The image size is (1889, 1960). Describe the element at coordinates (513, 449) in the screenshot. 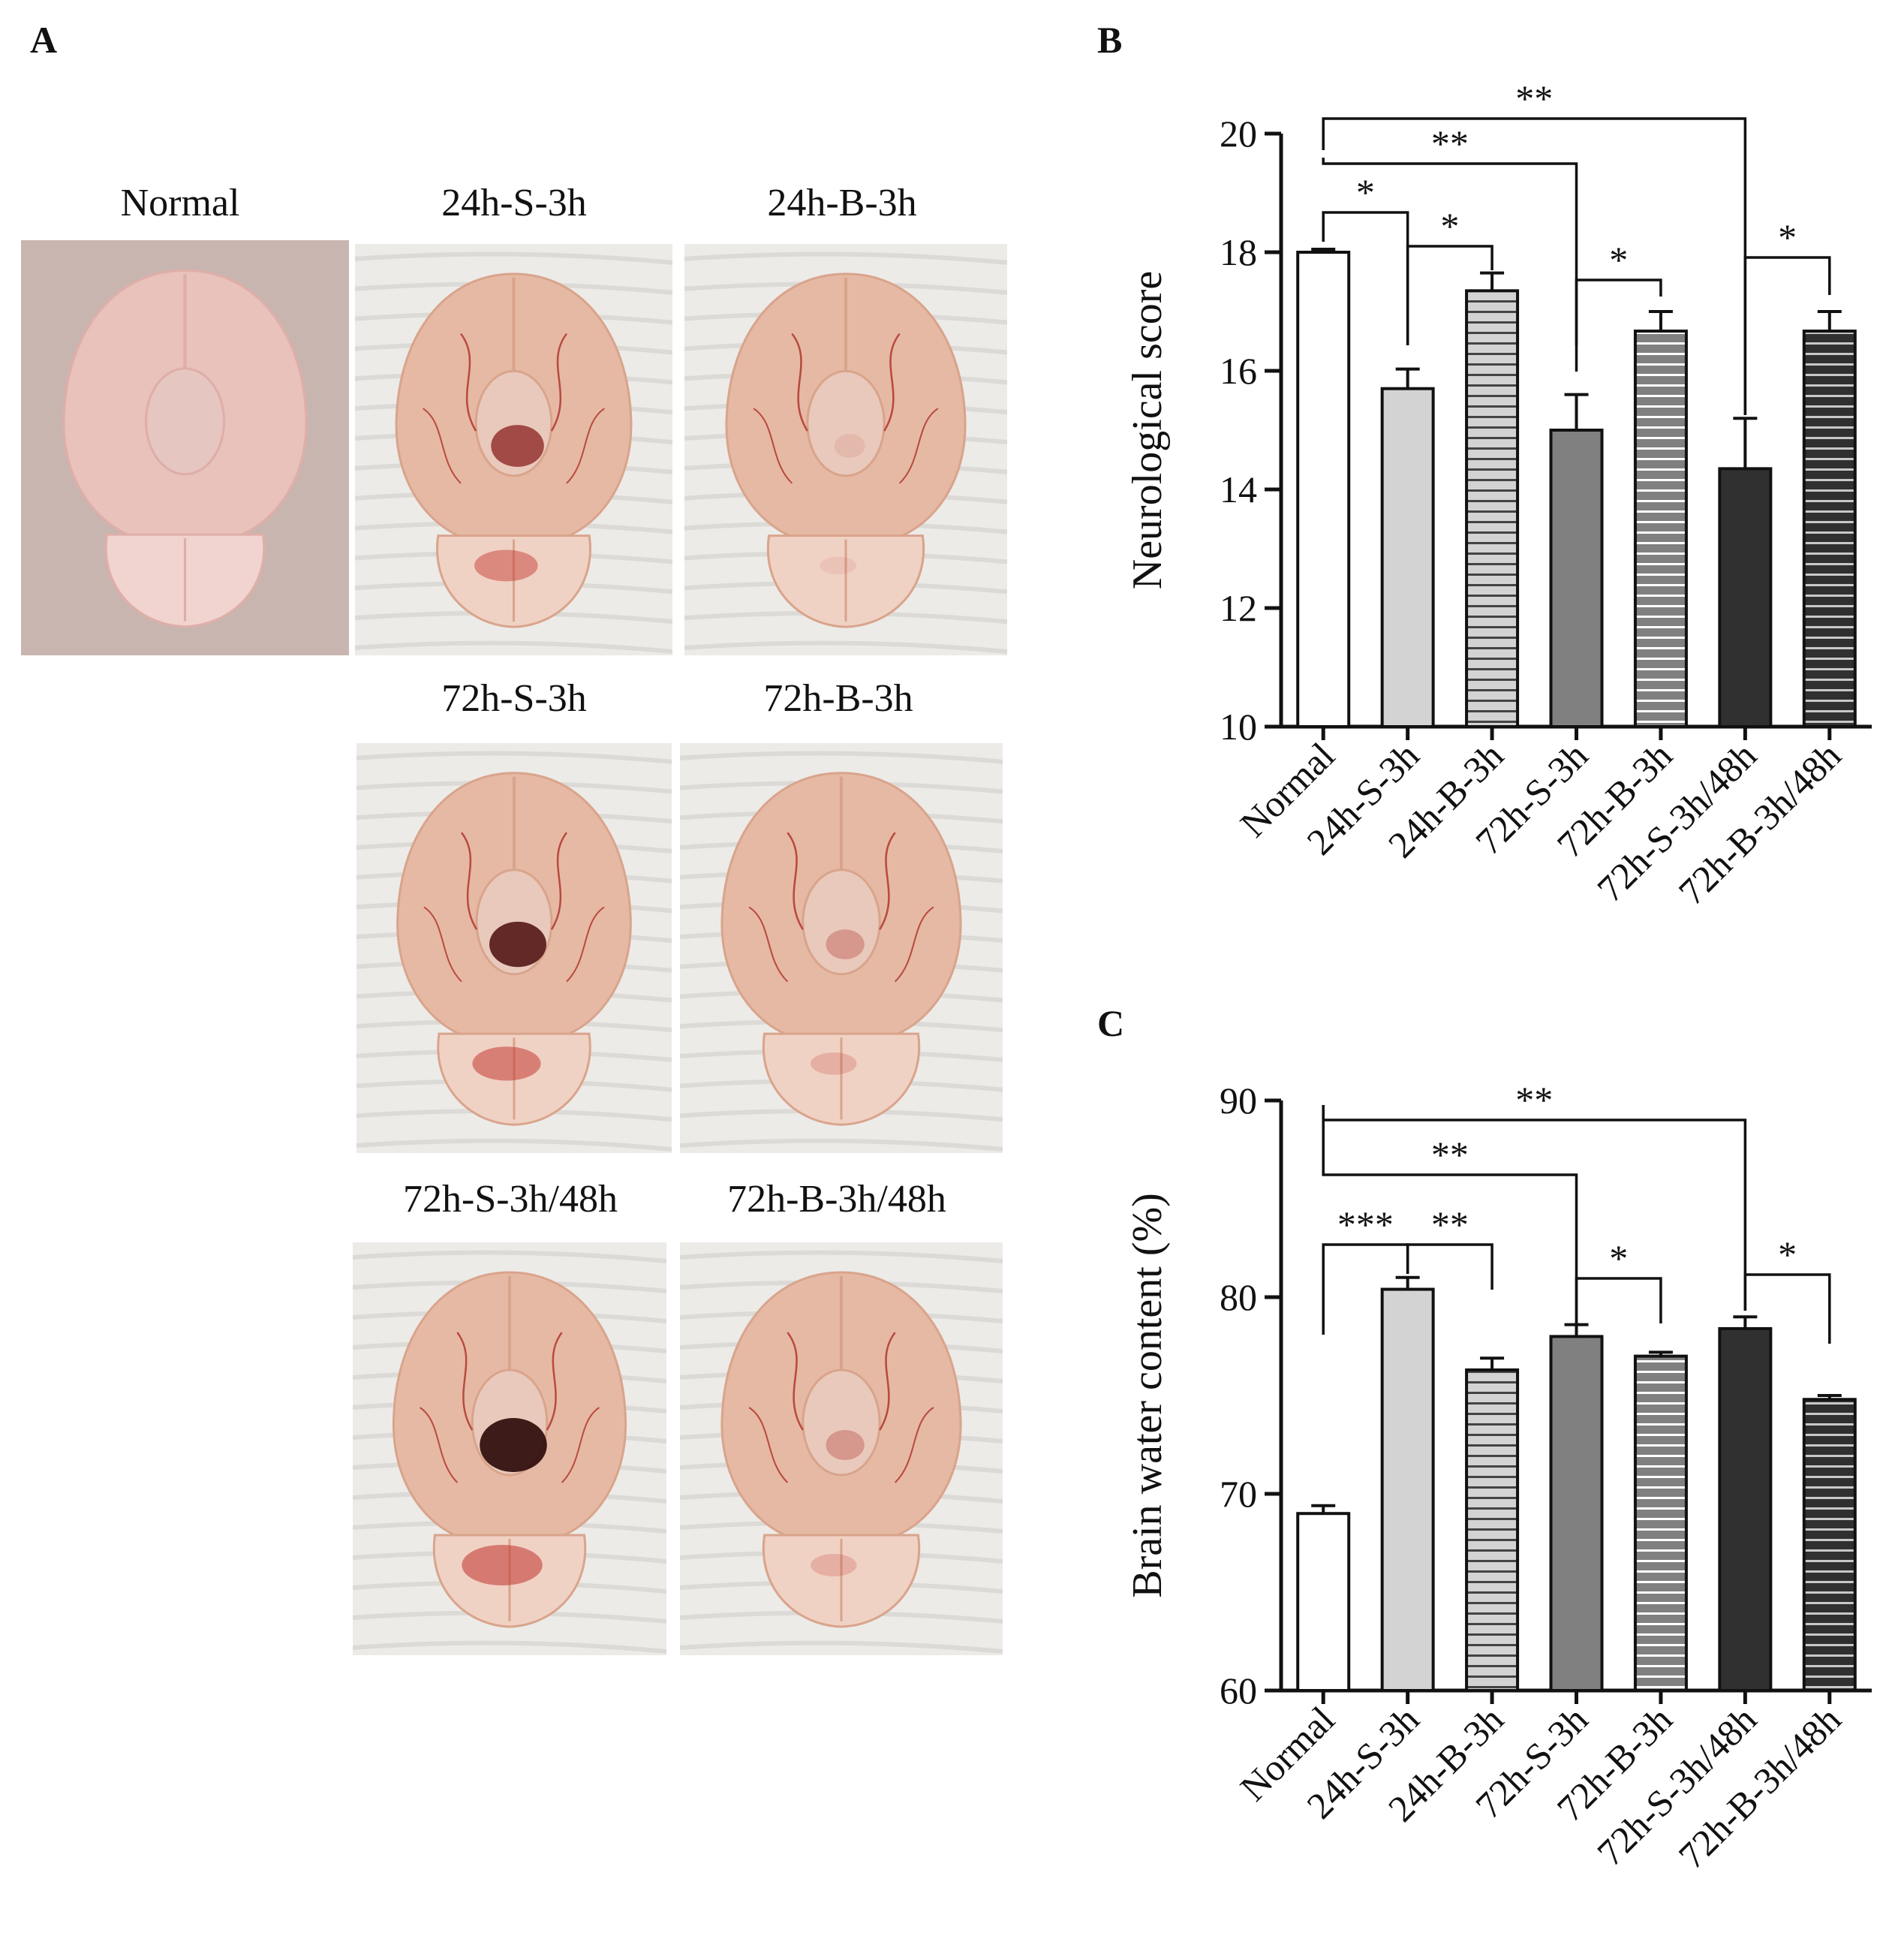

I see `brain-photo-24h-s-3h` at that location.